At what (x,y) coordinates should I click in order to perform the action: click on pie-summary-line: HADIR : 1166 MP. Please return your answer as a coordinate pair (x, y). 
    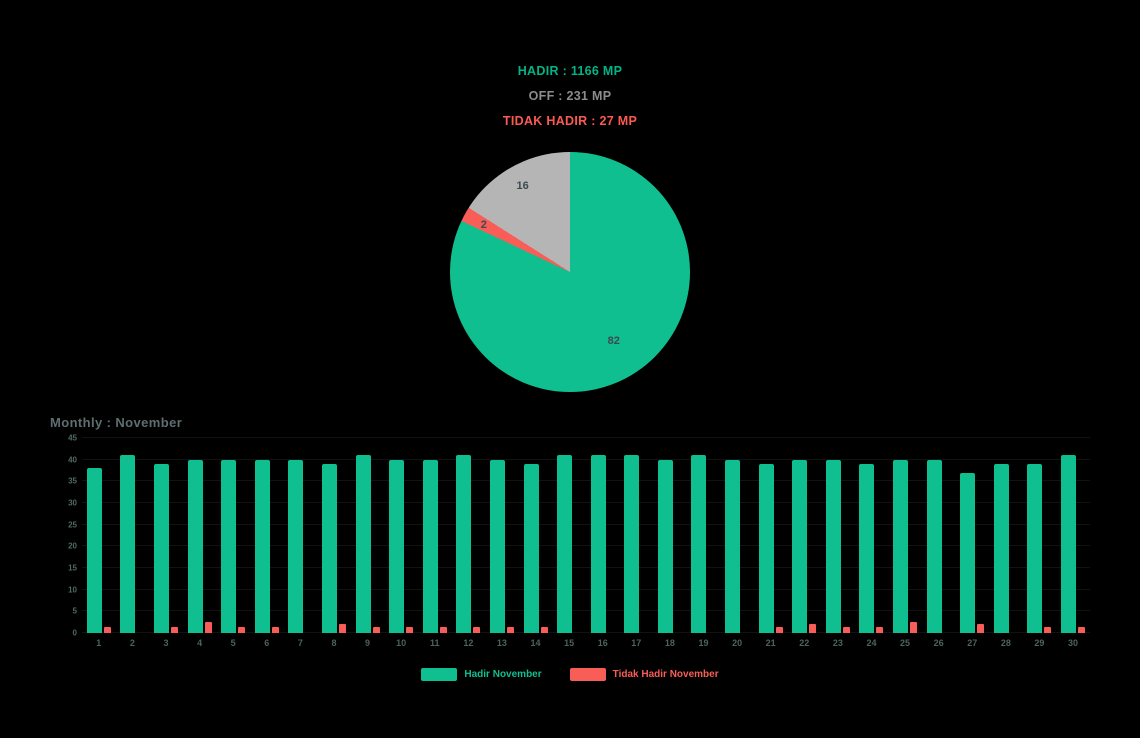
    Looking at the image, I should click on (570, 71).